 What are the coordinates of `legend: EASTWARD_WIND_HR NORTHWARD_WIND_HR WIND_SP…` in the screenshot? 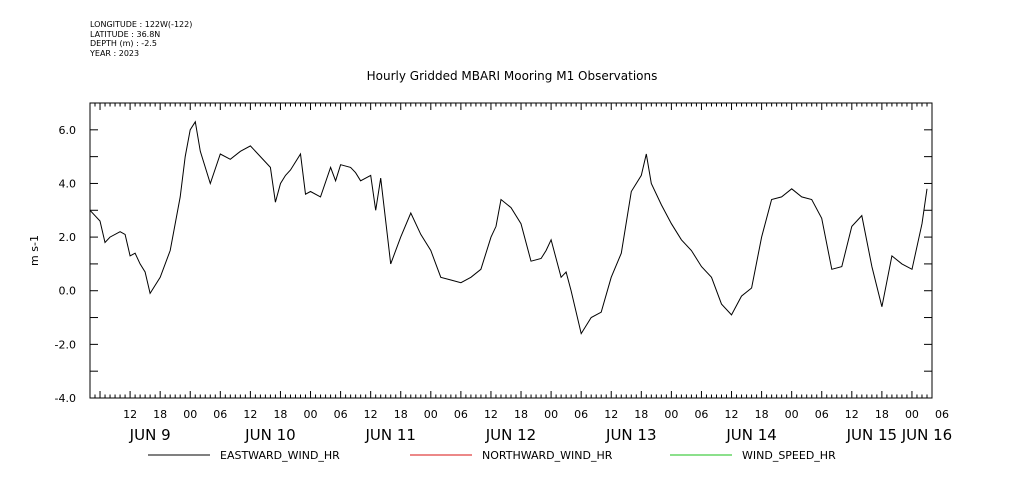 It's located at (492, 455).